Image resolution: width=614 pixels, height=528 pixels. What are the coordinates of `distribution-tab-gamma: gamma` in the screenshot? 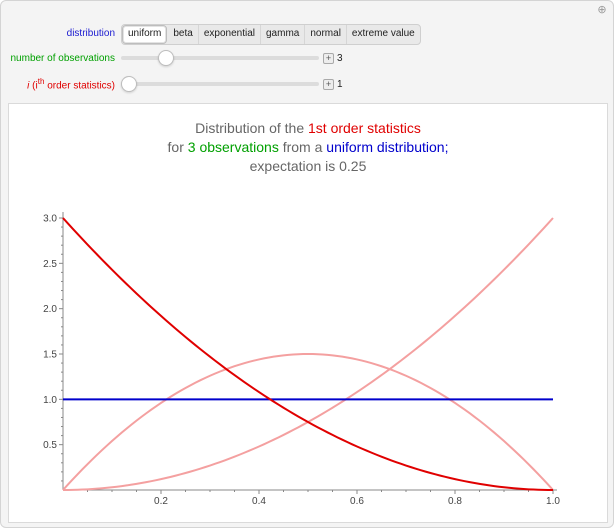 It's located at (283, 34).